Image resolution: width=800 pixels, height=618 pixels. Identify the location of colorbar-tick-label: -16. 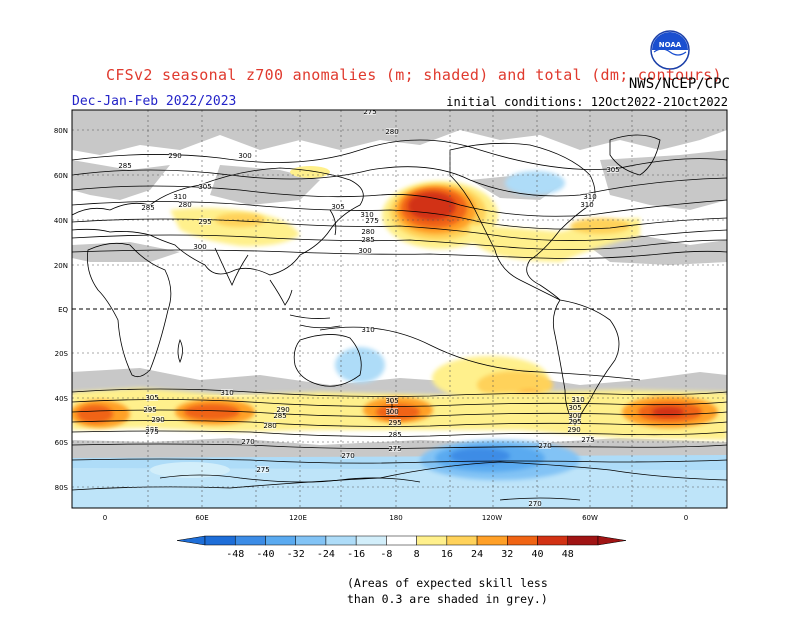
(356, 554).